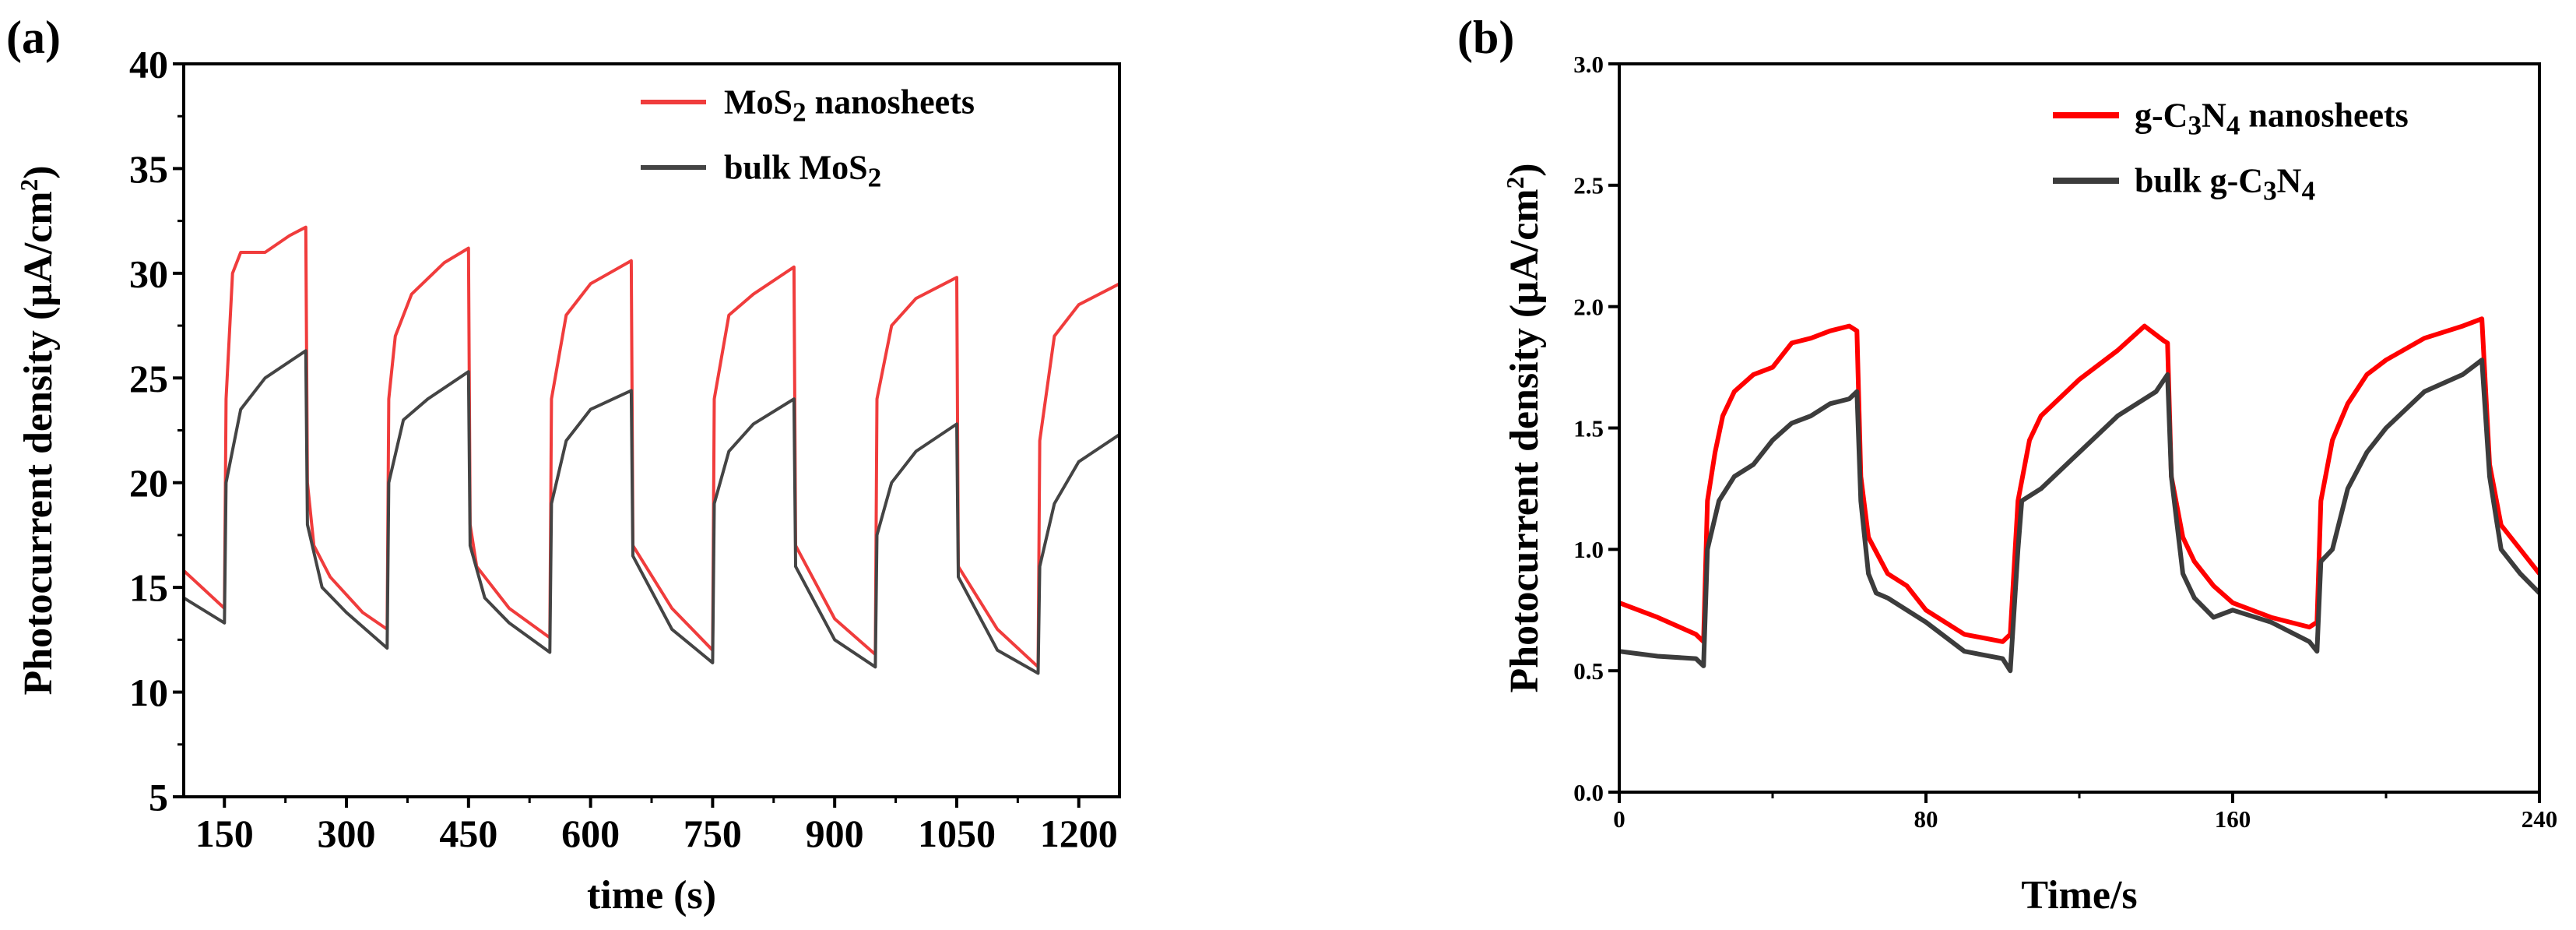 This screenshot has width=2576, height=930. What do you see at coordinates (651, 896) in the screenshot?
I see `x-axis-title: time (s)` at bounding box center [651, 896].